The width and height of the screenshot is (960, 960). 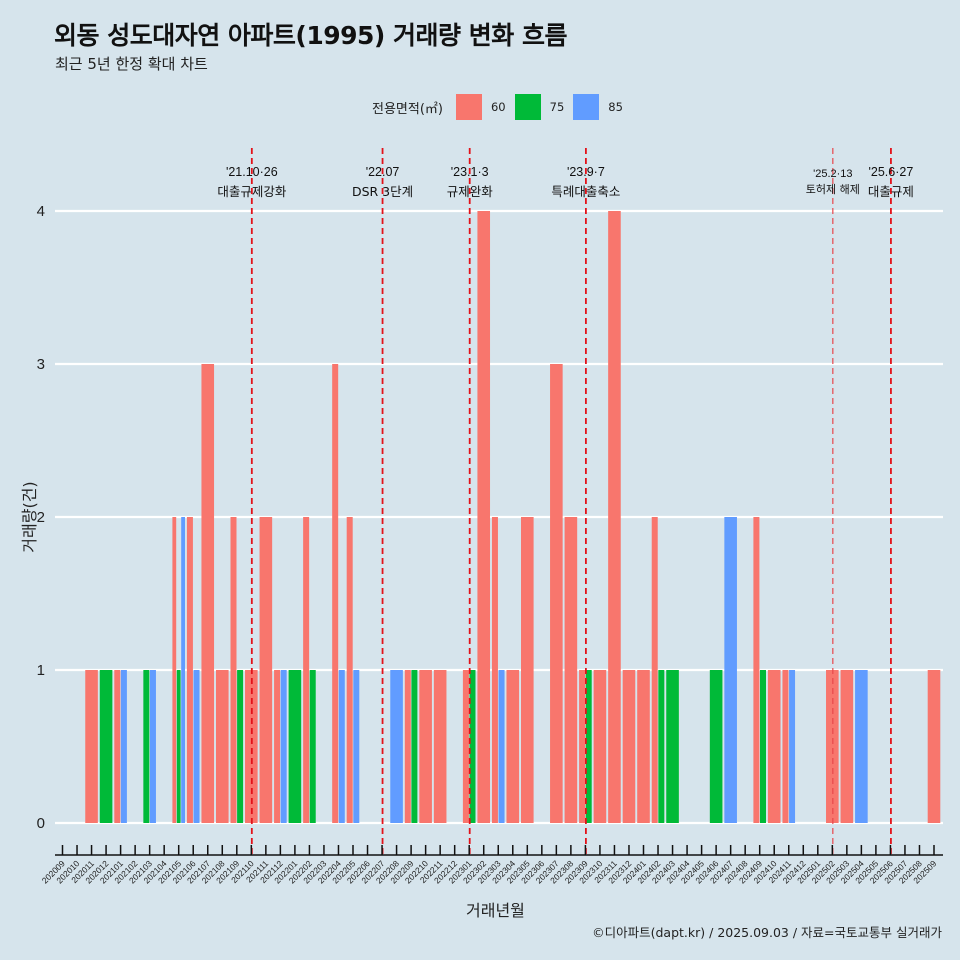 What do you see at coordinates (498, 107) in the screenshot?
I see `legend-label-60: 60` at bounding box center [498, 107].